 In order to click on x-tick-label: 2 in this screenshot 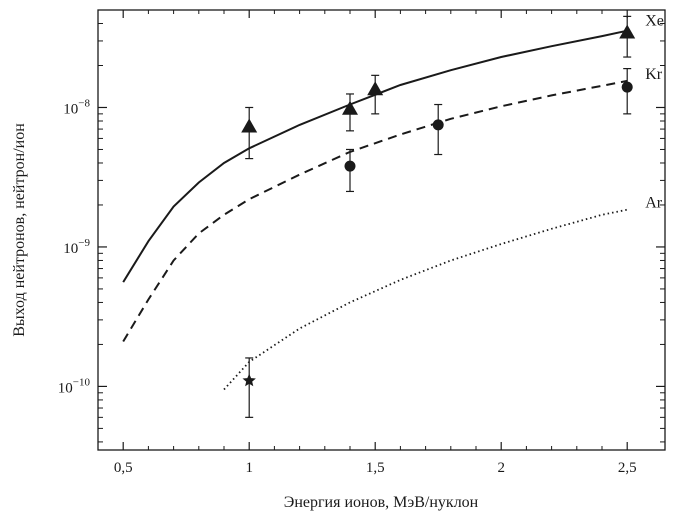, I will do `click(501, 468)`.